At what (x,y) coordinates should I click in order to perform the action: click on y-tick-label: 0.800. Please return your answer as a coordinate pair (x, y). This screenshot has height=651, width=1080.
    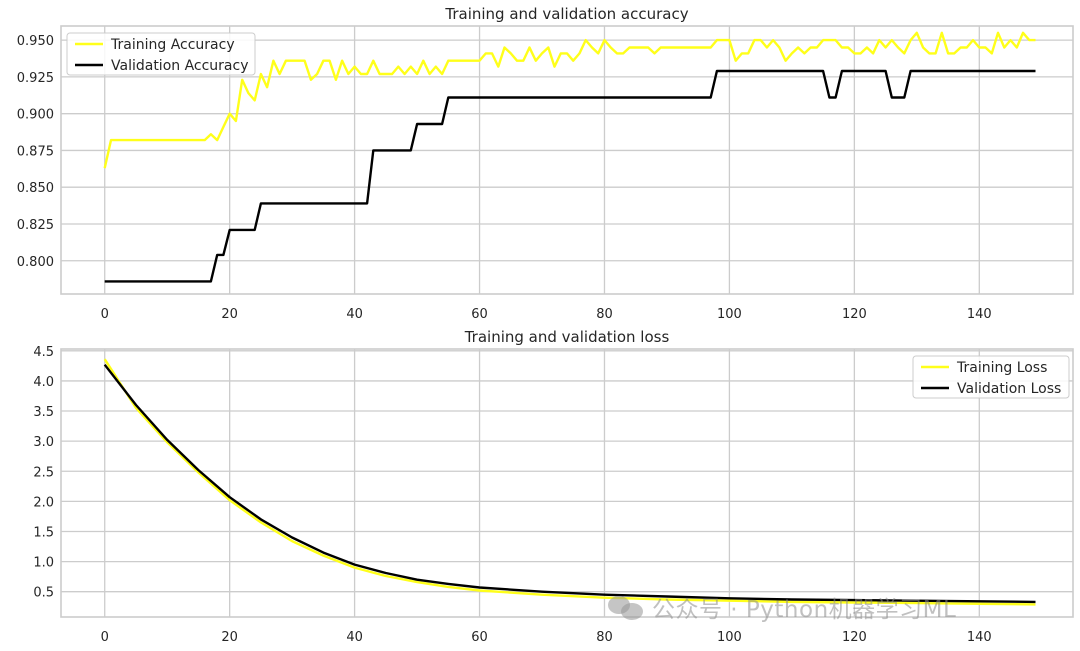
    Looking at the image, I should click on (35, 262).